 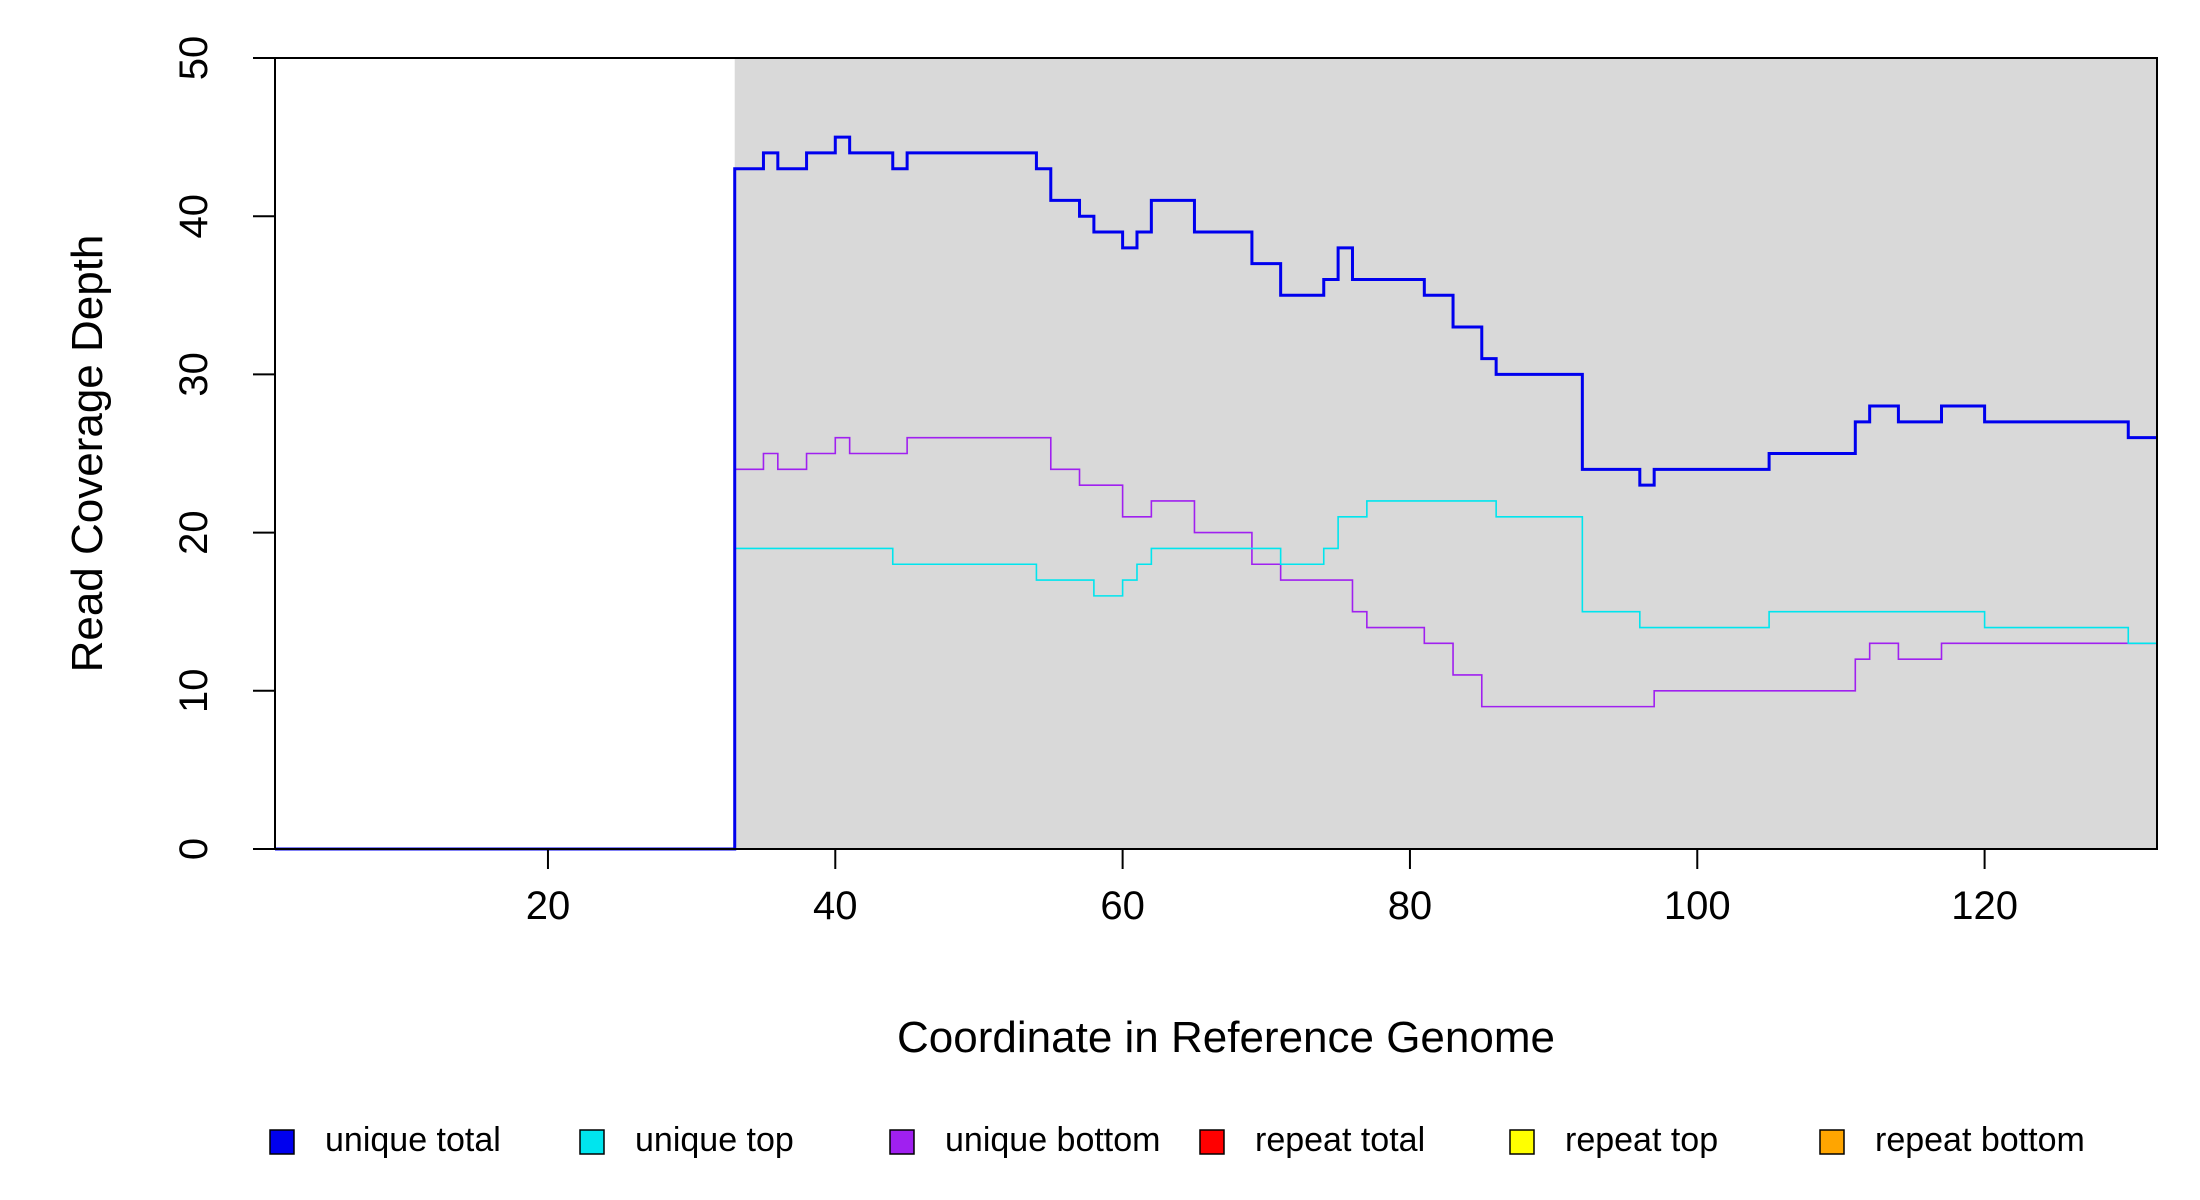 What do you see at coordinates (1641, 1140) in the screenshot?
I see `legend-label: repeat top` at bounding box center [1641, 1140].